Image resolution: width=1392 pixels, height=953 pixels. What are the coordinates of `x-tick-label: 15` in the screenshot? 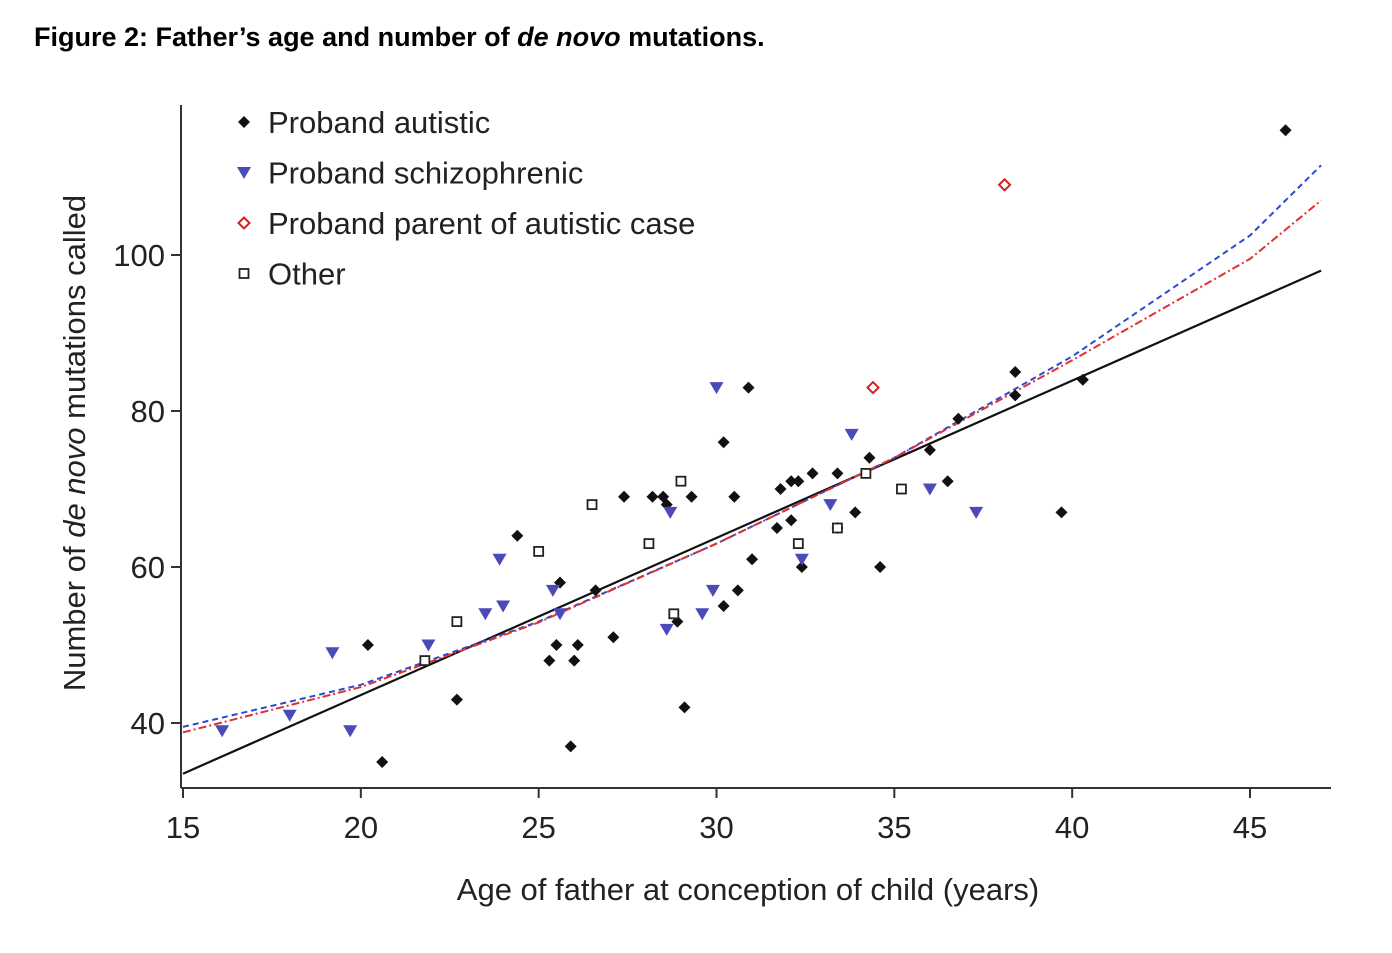 It's located at (183, 827).